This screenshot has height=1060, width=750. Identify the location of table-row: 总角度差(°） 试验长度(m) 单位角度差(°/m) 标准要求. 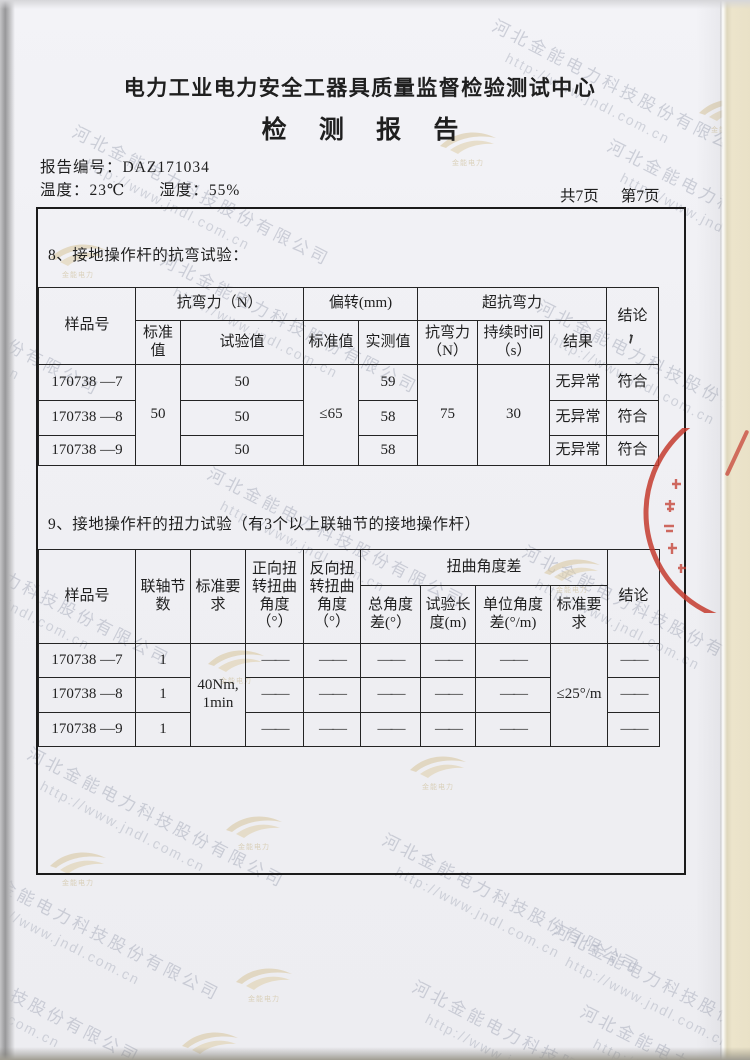
(349, 614).